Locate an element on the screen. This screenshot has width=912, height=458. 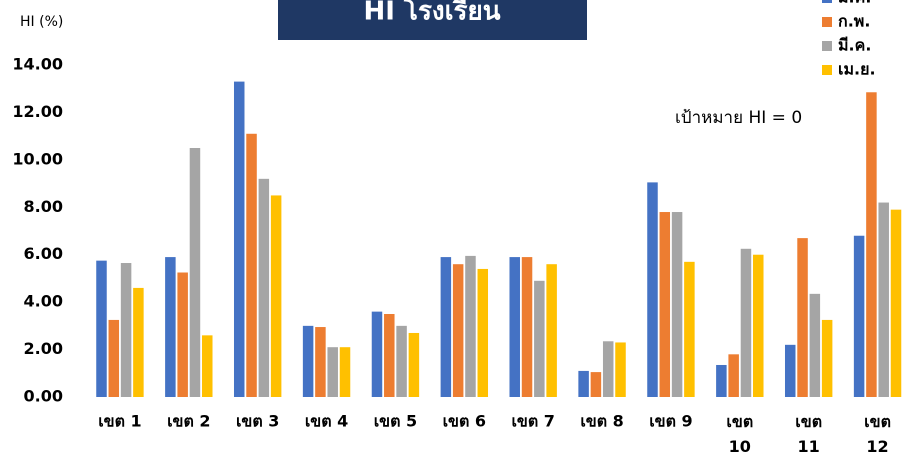
x-tick-label: เขต 1 is located at coordinates (120, 421).